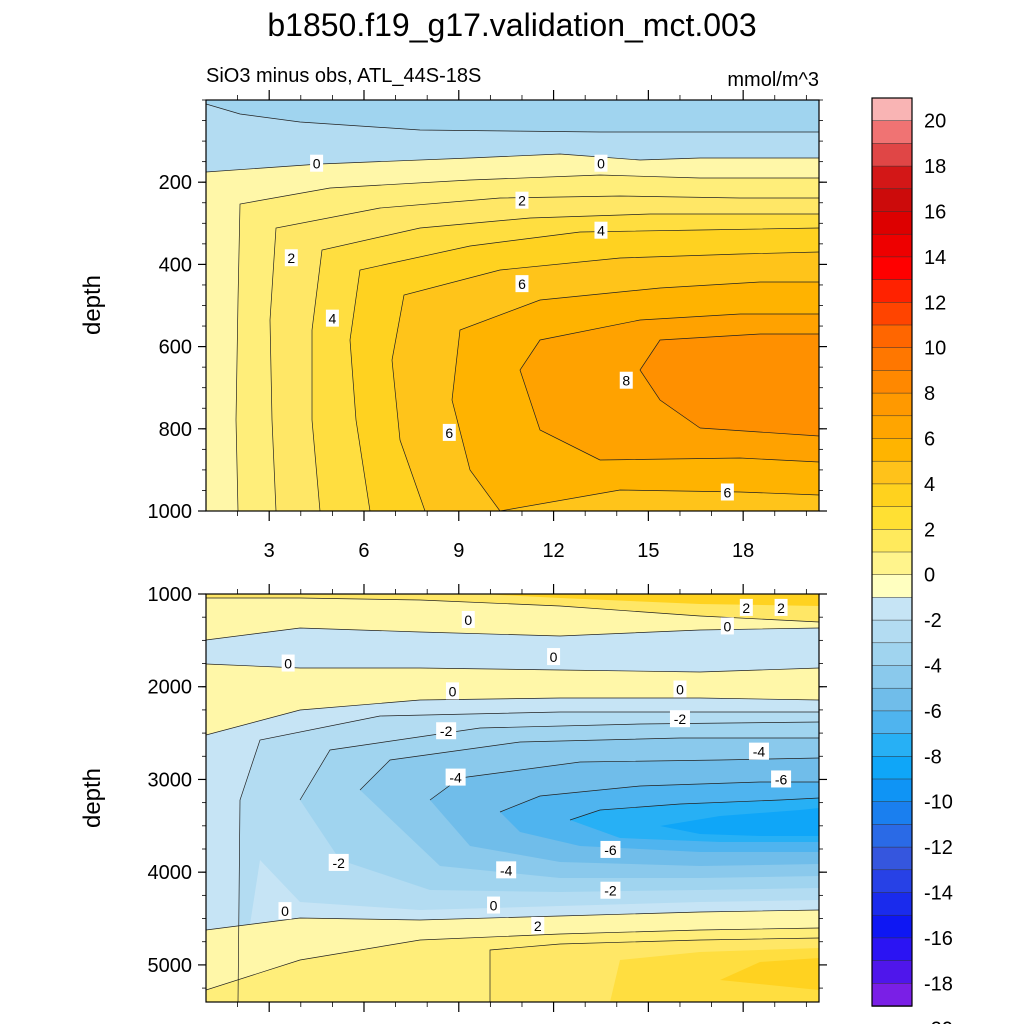 This screenshot has height=1024, width=1024. Describe the element at coordinates (170, 873) in the screenshot. I see `ytick-label: 4000` at that location.